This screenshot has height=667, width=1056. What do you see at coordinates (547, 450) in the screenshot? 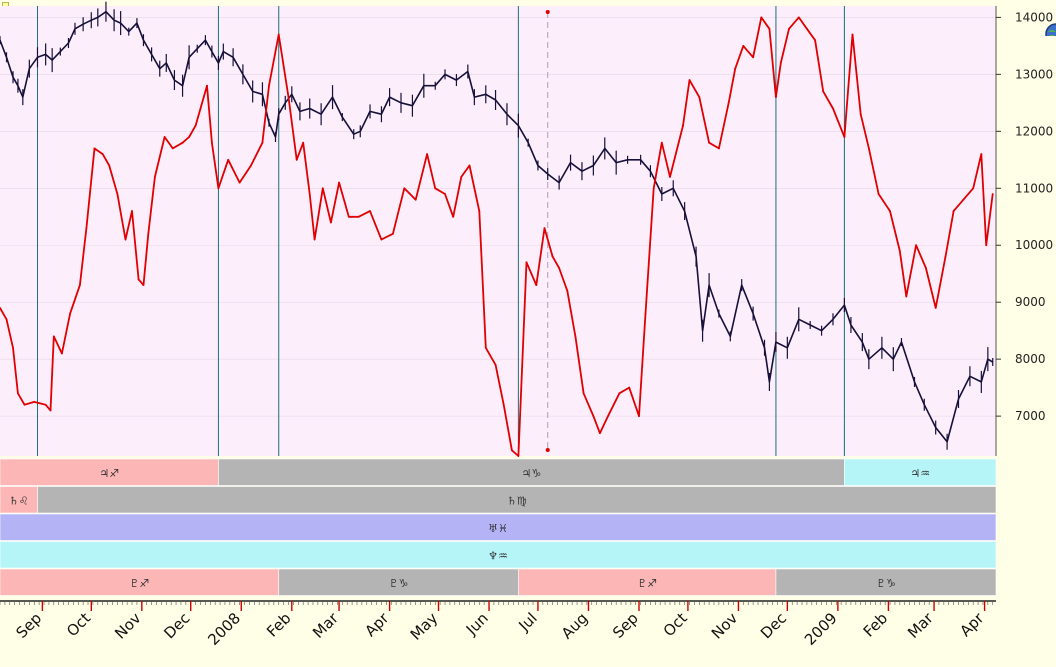
I see `dashed-marker-bottom-point` at bounding box center [547, 450].